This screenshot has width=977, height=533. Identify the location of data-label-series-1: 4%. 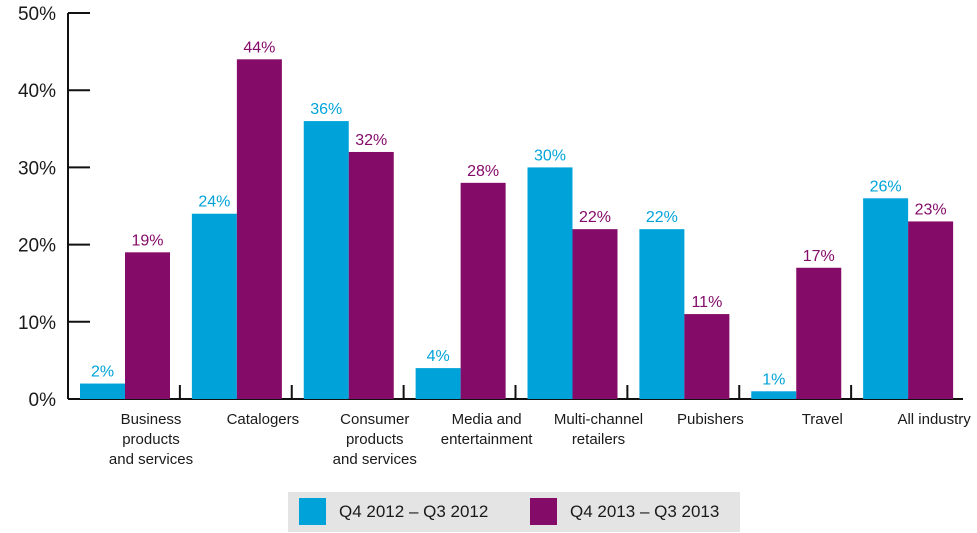
(438, 356).